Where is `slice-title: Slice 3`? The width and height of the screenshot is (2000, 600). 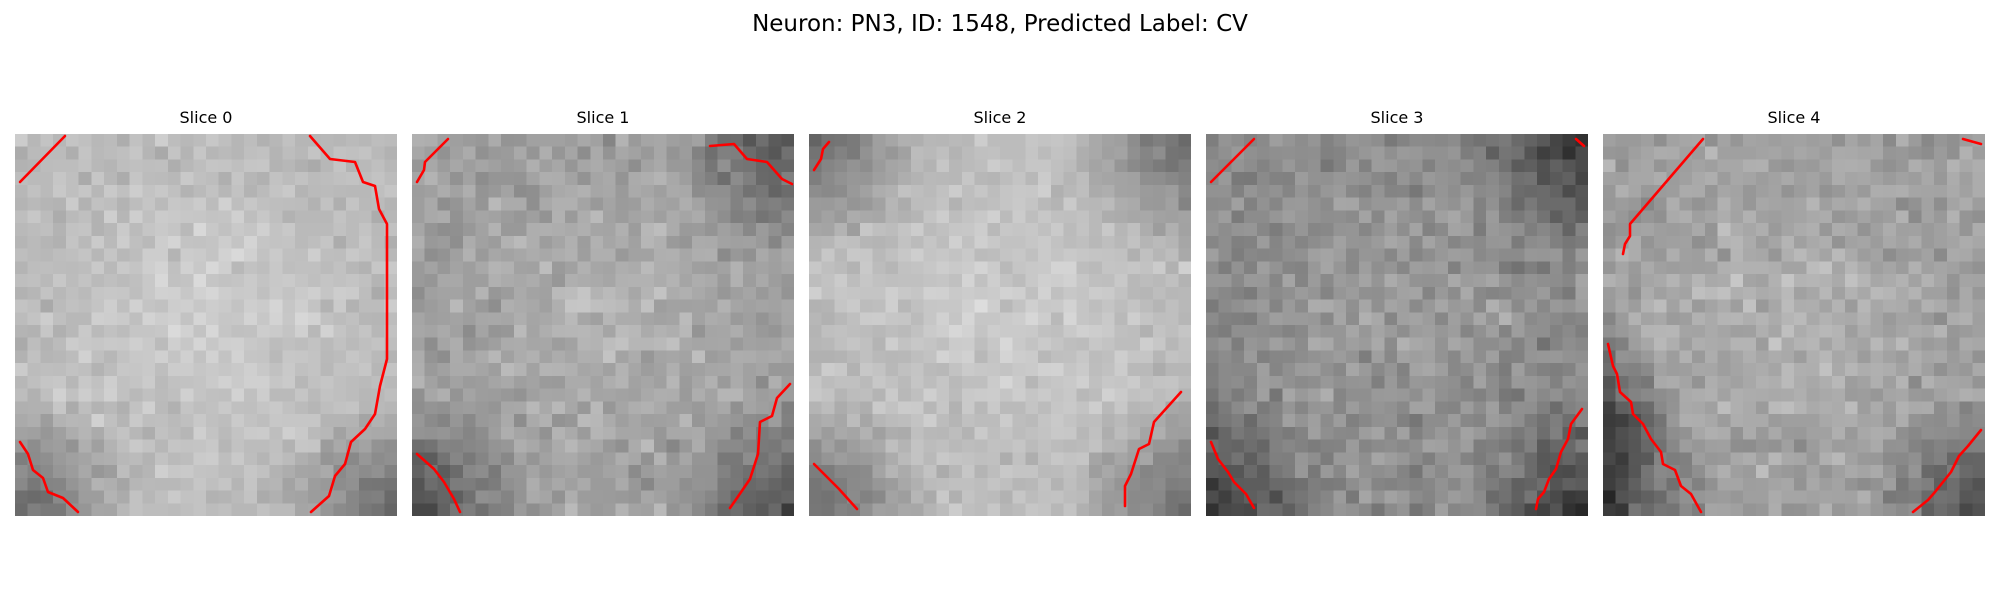 slice-title: Slice 3 is located at coordinates (1397, 117).